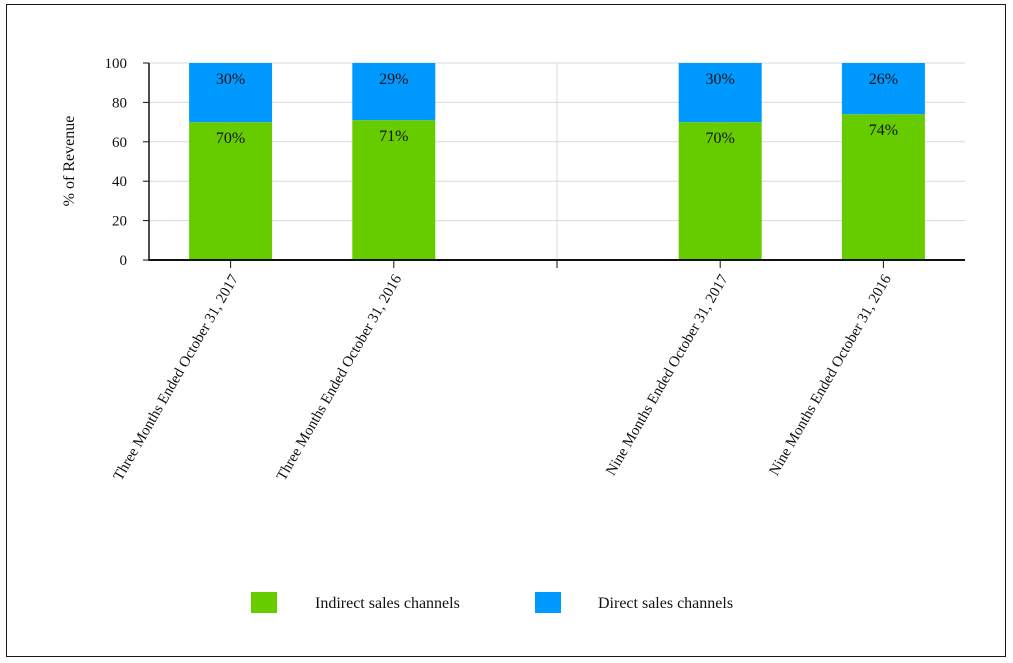  Describe the element at coordinates (119, 103) in the screenshot. I see `y-tick-label: 80` at that location.